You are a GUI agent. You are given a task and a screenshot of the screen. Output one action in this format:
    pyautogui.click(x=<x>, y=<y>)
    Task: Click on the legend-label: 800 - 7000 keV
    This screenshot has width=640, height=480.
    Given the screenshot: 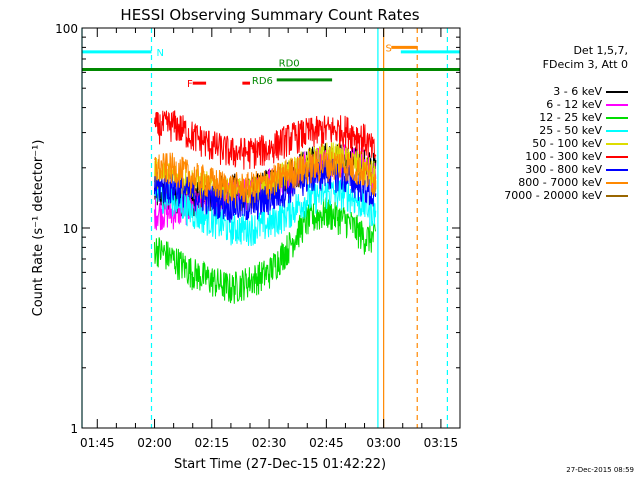 What is the action you would take?
    pyautogui.click(x=560, y=182)
    